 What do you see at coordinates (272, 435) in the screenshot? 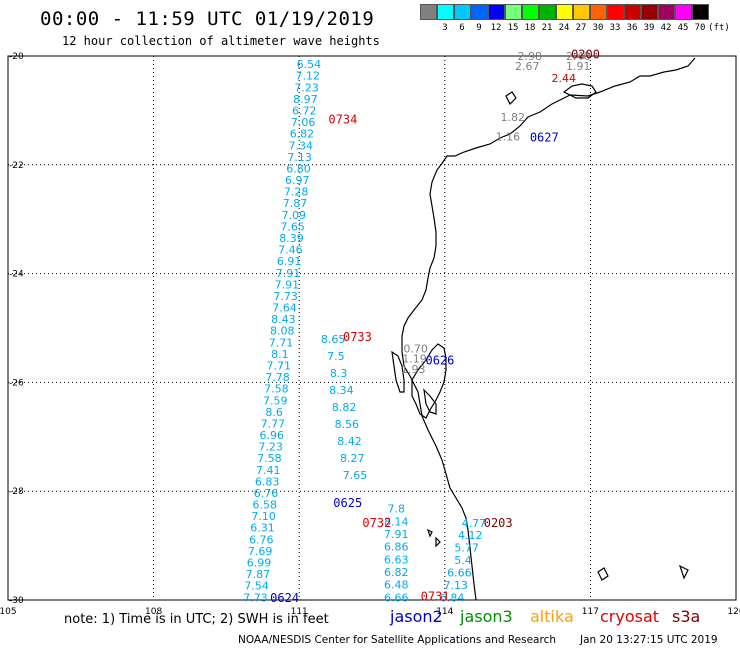
I see `wave-height-value: 6.96` at bounding box center [272, 435].